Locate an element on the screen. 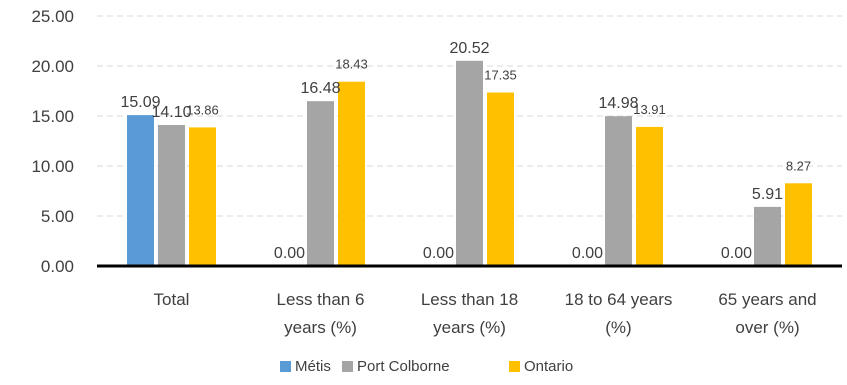  data-label: 14.10 is located at coordinates (171, 112).